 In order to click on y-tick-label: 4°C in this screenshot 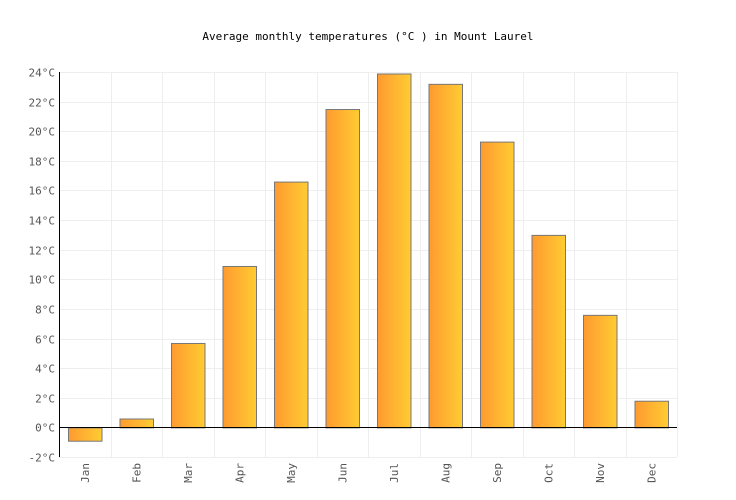, I will do `click(45, 369)`.